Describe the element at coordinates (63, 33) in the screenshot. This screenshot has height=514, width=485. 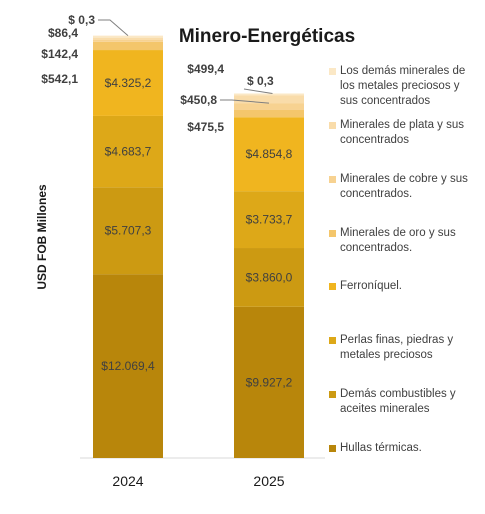
I see `data-label: $86,4` at that location.